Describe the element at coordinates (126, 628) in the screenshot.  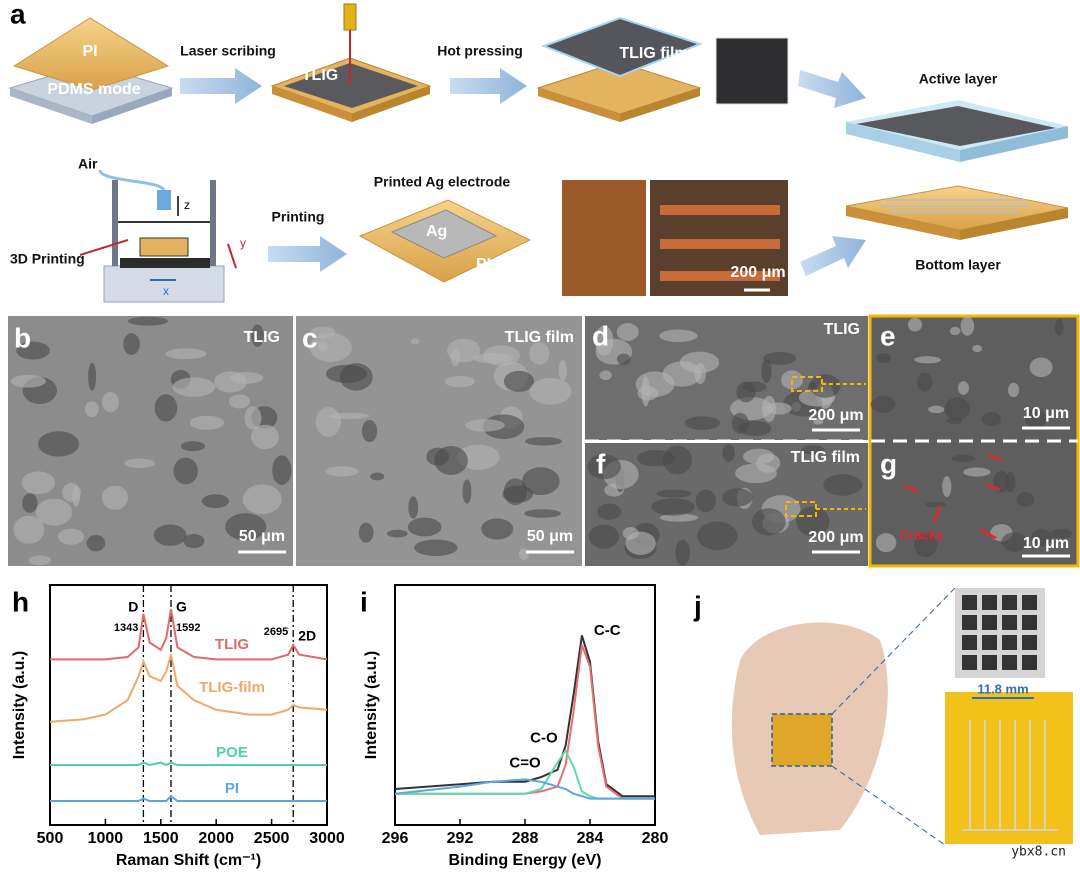
I see `peak-position: 1343` at that location.